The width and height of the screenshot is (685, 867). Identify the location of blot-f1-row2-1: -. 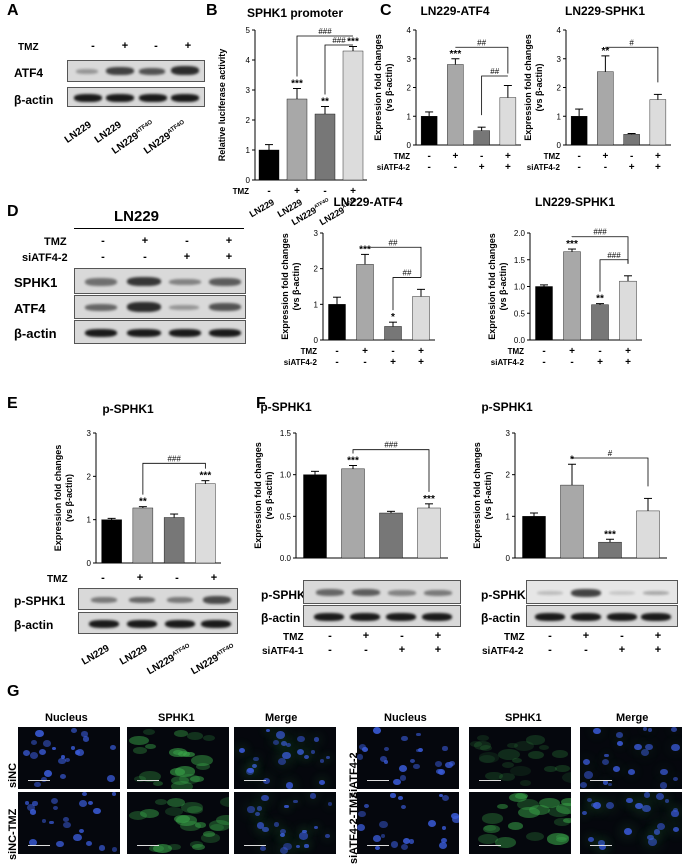
(330, 650).